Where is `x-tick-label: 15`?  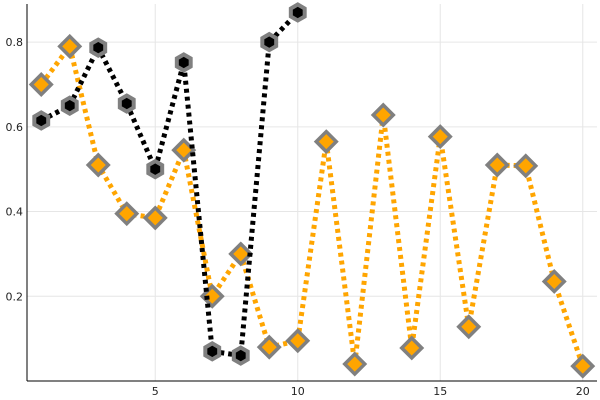
x-tick-label: 15 is located at coordinates (440, 391).